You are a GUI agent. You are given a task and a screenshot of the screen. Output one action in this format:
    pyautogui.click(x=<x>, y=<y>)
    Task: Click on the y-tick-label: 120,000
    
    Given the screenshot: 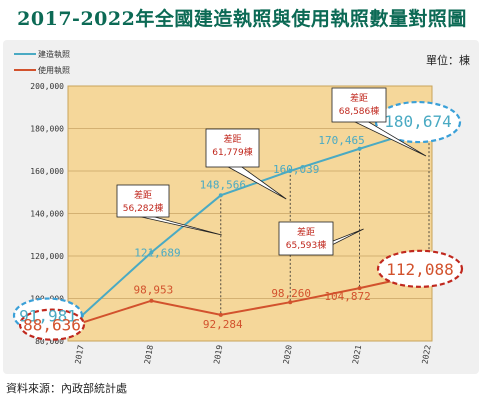 What is the action you would take?
    pyautogui.click(x=47, y=256)
    